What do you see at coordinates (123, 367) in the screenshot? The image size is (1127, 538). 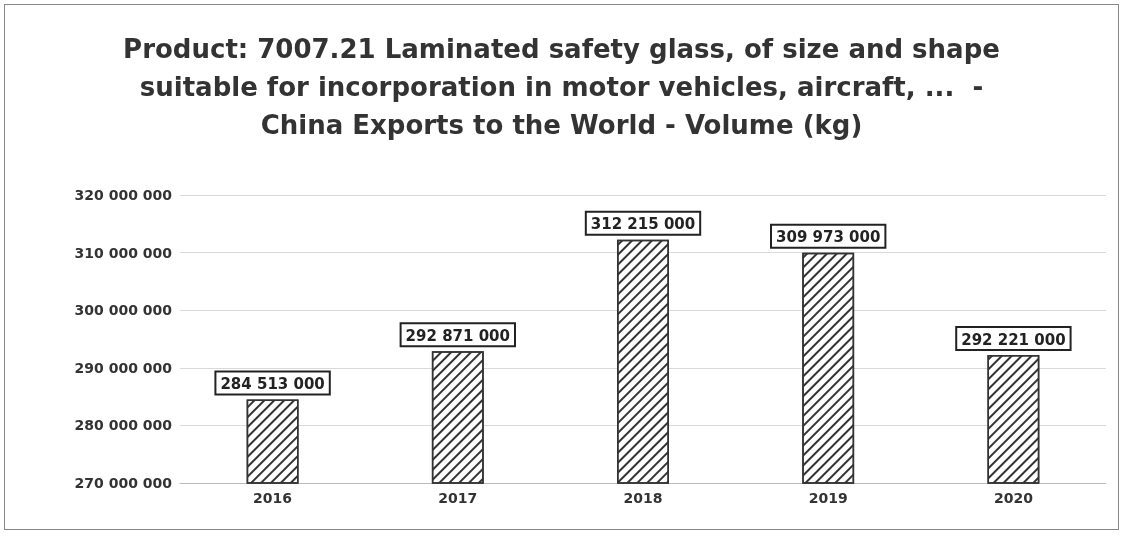 I see `y-tick-label: 290 000 000` at bounding box center [123, 367].